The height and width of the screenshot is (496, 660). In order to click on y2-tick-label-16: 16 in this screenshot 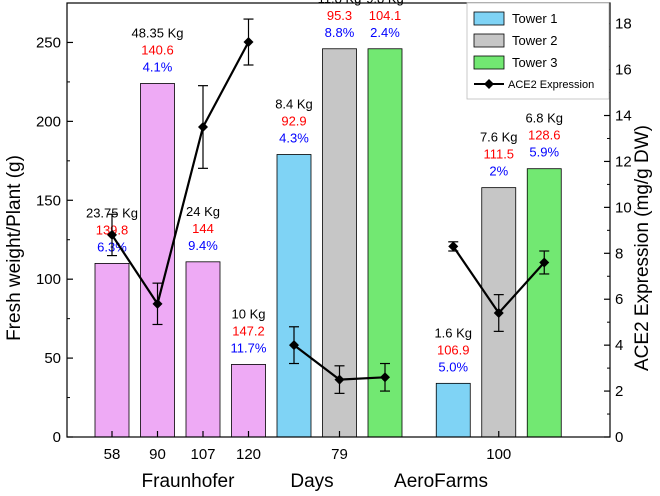, I will do `click(623, 70)`.